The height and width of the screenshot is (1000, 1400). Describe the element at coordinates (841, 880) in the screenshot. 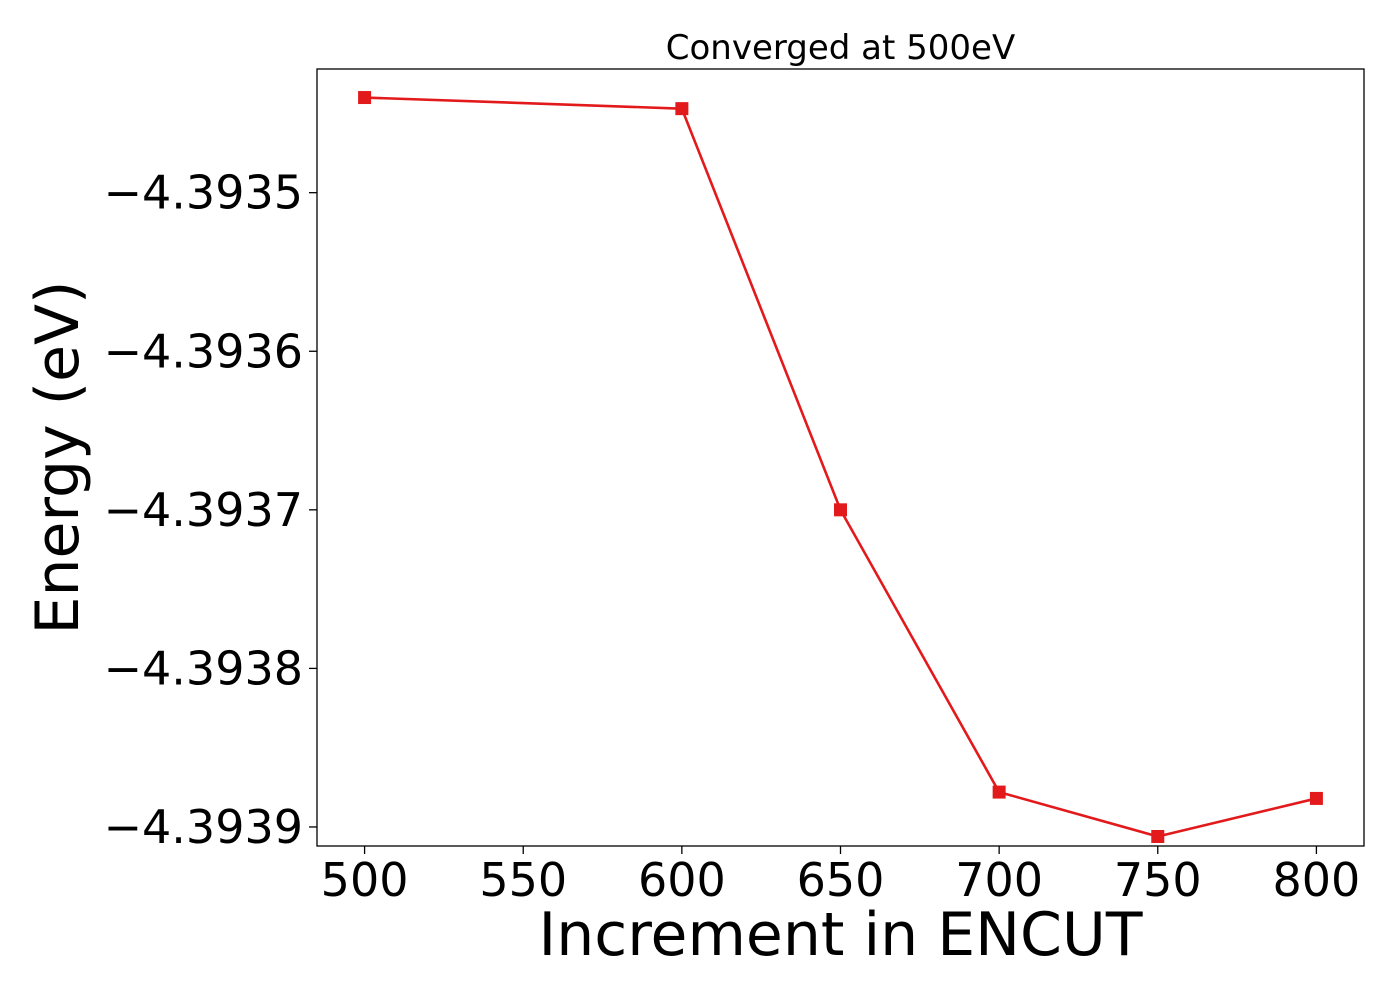

I see `x-tick-label: 650` at that location.